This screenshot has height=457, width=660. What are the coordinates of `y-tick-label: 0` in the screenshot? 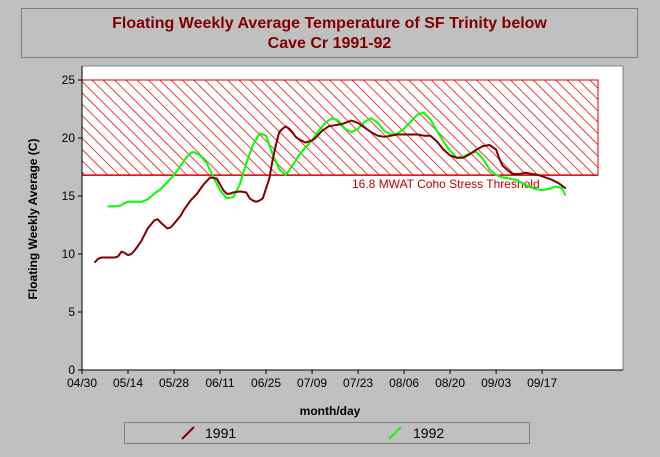 It's located at (71, 370).